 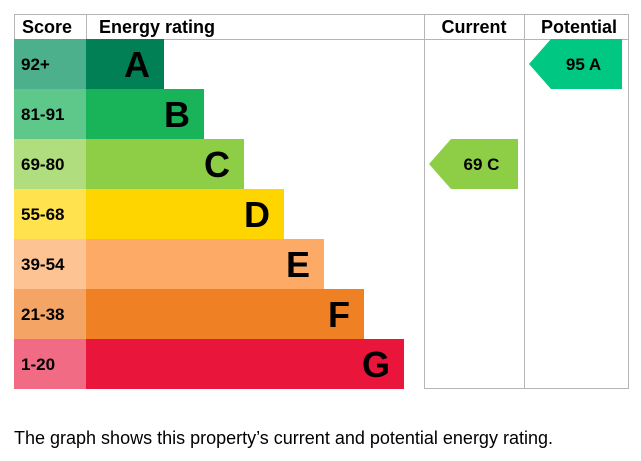 I want to click on score-cell-e, so click(x=50, y=264).